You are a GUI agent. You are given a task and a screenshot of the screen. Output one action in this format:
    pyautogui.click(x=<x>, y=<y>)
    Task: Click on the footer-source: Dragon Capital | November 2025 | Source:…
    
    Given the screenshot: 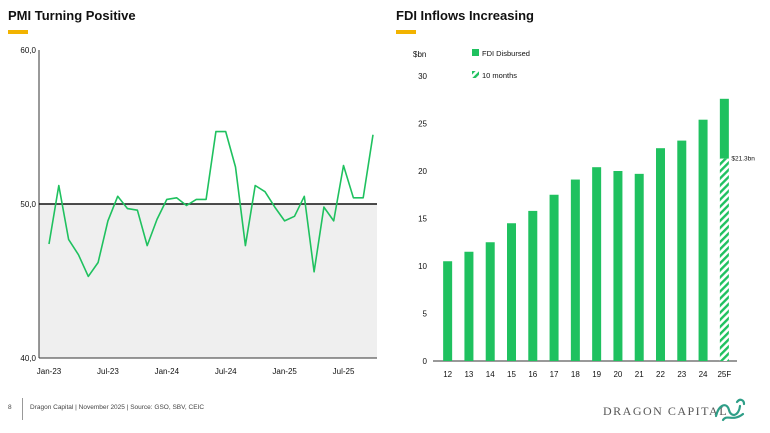 What is the action you would take?
    pyautogui.click(x=117, y=407)
    